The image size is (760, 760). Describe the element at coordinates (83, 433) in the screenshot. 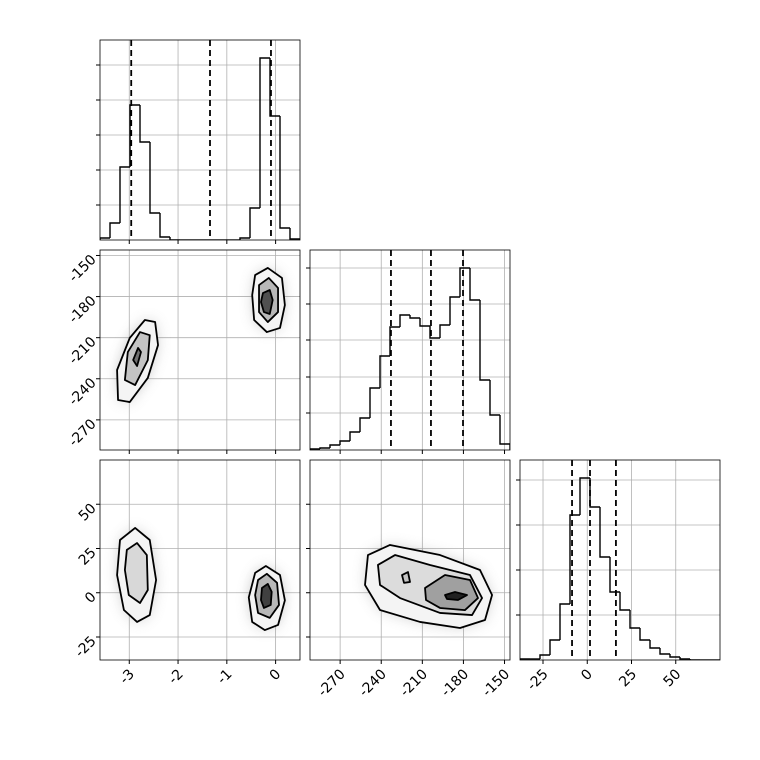

I see `y-tick-label: -270` at that location.